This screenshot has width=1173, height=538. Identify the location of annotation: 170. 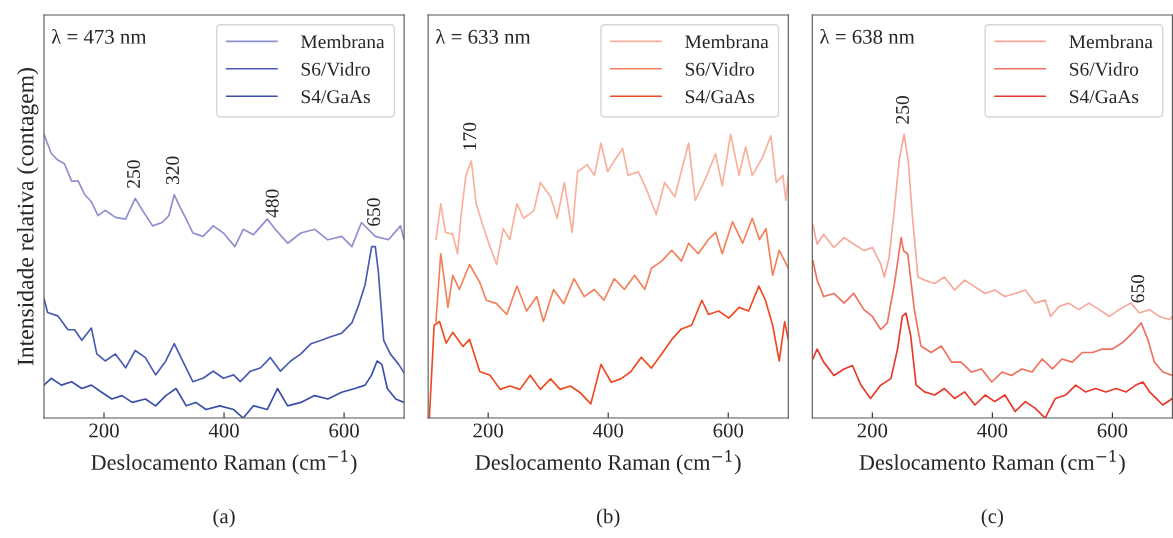
(470, 136).